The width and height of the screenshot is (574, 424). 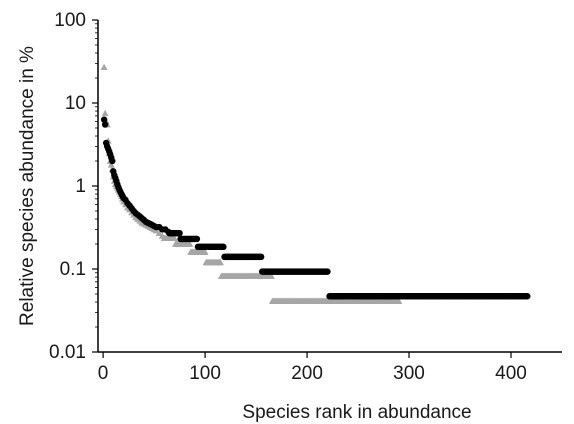 I want to click on y-tick-label: 10, so click(x=75, y=103).